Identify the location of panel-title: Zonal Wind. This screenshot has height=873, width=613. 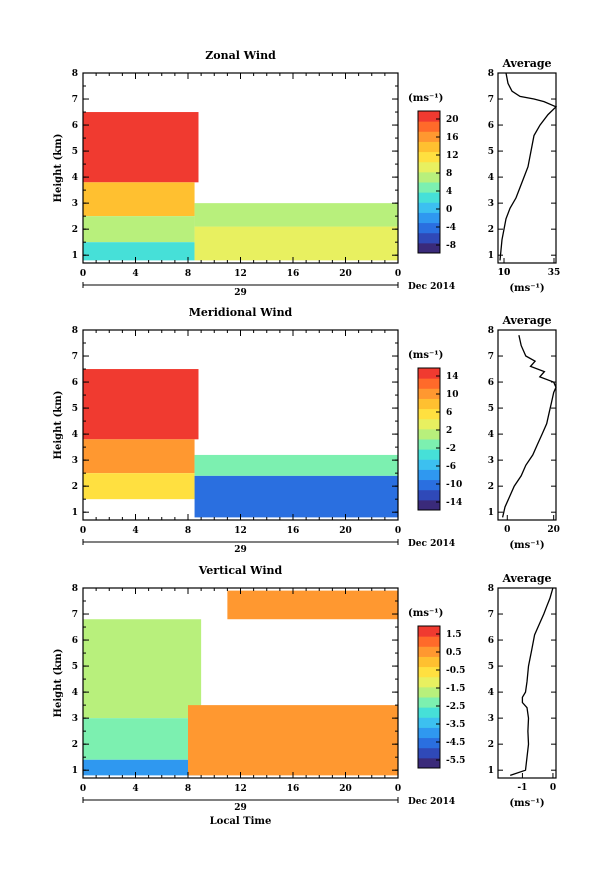
(240, 55).